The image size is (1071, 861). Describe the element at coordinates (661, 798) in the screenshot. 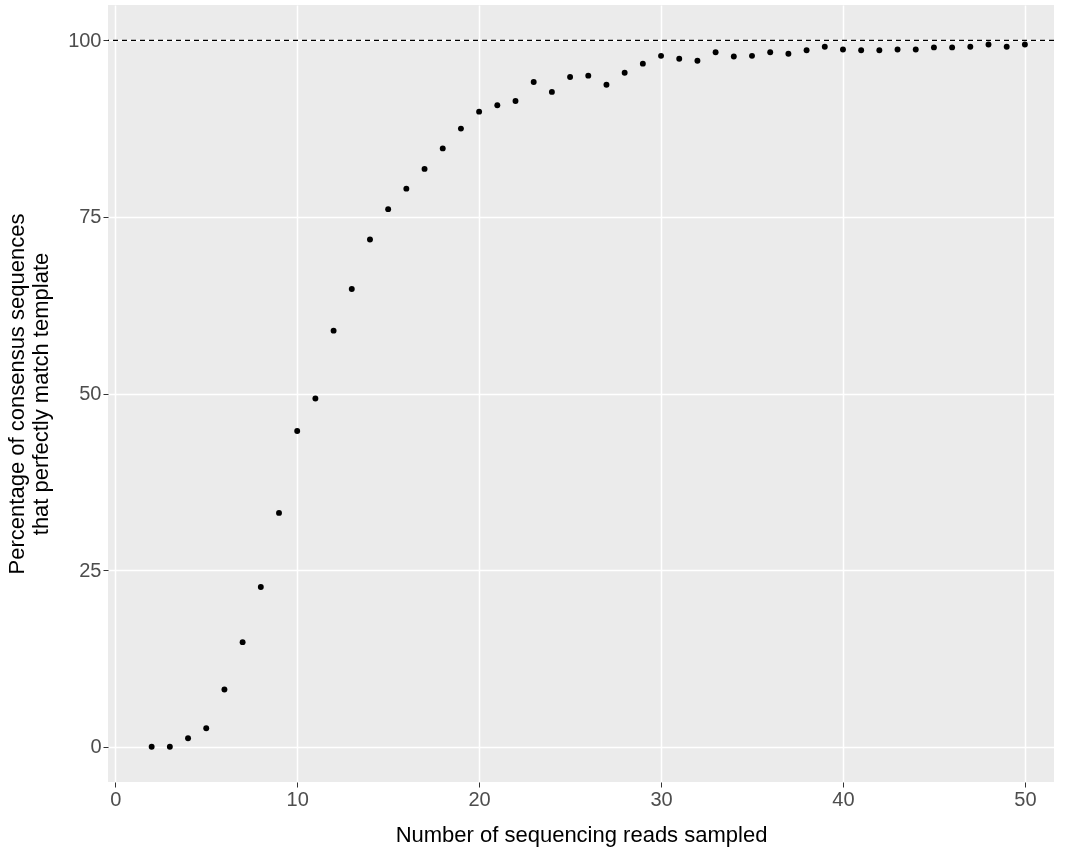

I see `x-tick-label: 30` at that location.